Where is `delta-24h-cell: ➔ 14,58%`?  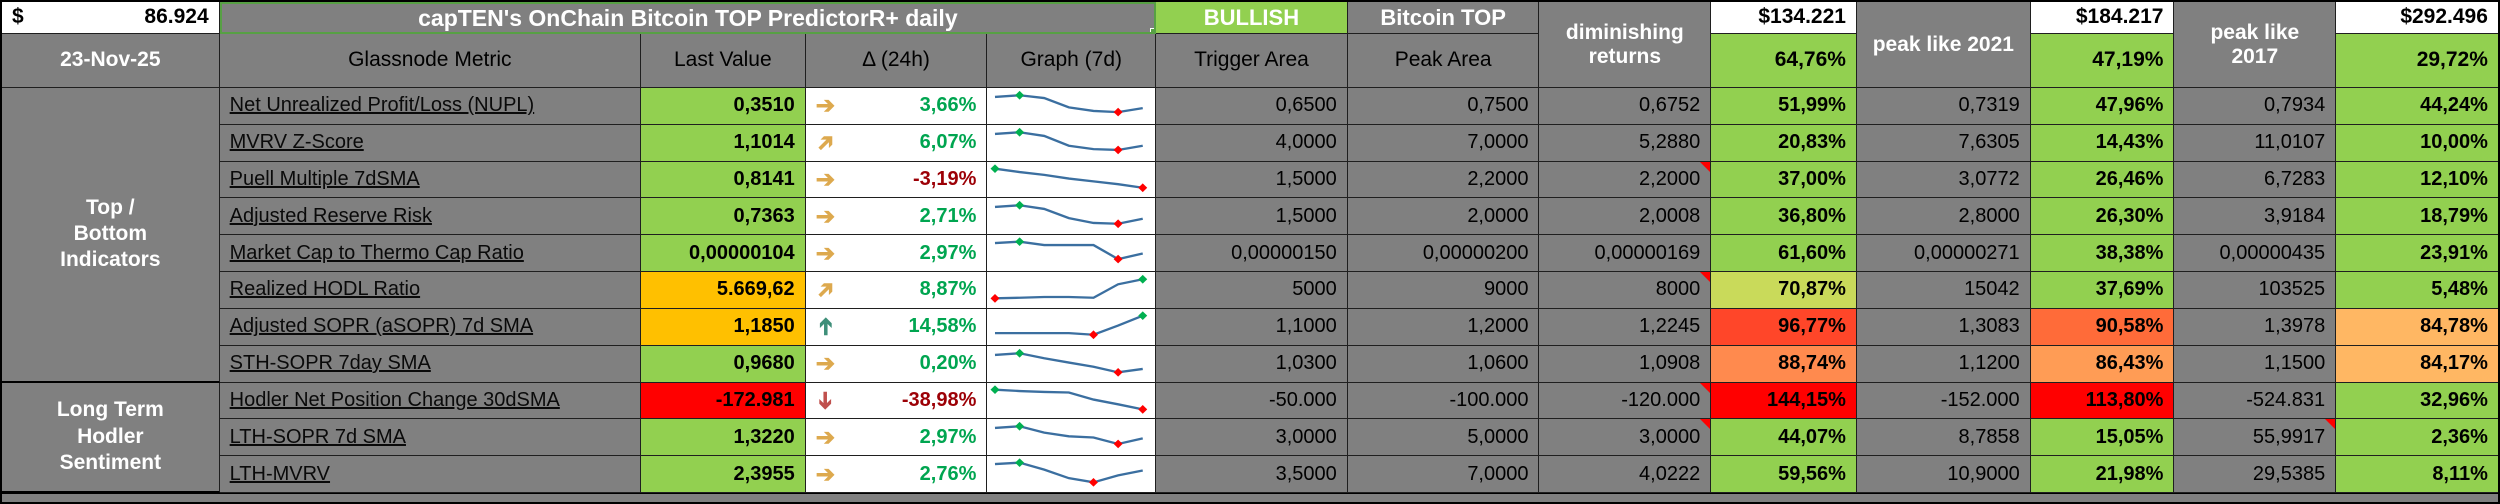
delta-24h-cell: ➔ 14,58% is located at coordinates (896, 327).